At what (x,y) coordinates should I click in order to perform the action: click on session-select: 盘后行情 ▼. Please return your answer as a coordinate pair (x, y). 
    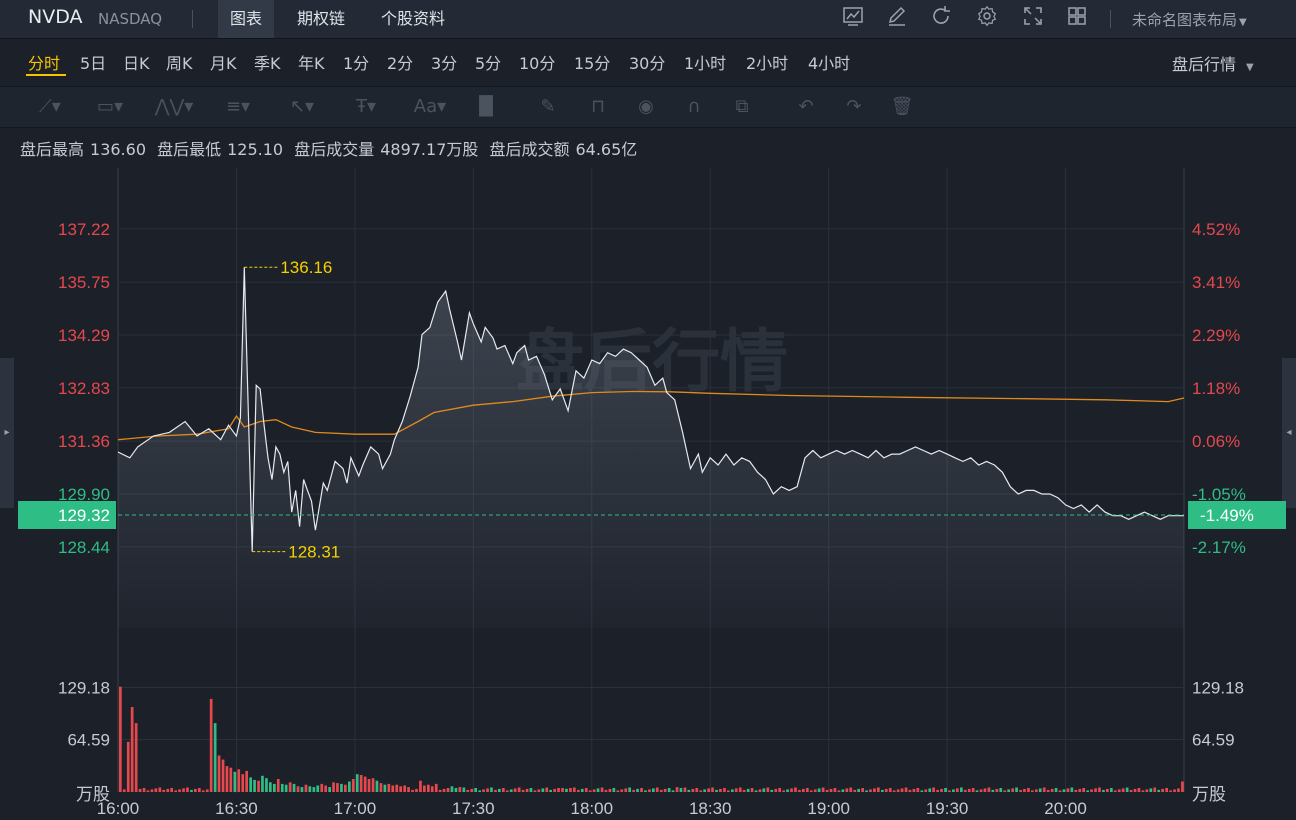
    Looking at the image, I should click on (1213, 63).